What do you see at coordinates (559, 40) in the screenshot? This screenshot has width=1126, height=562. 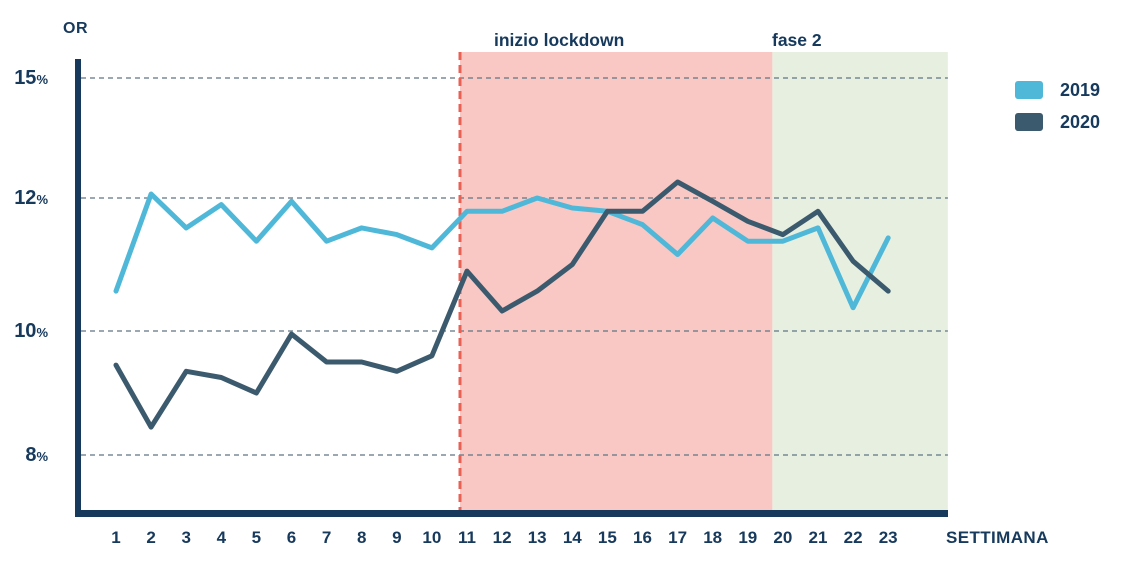 I see `region-label-lockdown: inizio lockdown` at bounding box center [559, 40].